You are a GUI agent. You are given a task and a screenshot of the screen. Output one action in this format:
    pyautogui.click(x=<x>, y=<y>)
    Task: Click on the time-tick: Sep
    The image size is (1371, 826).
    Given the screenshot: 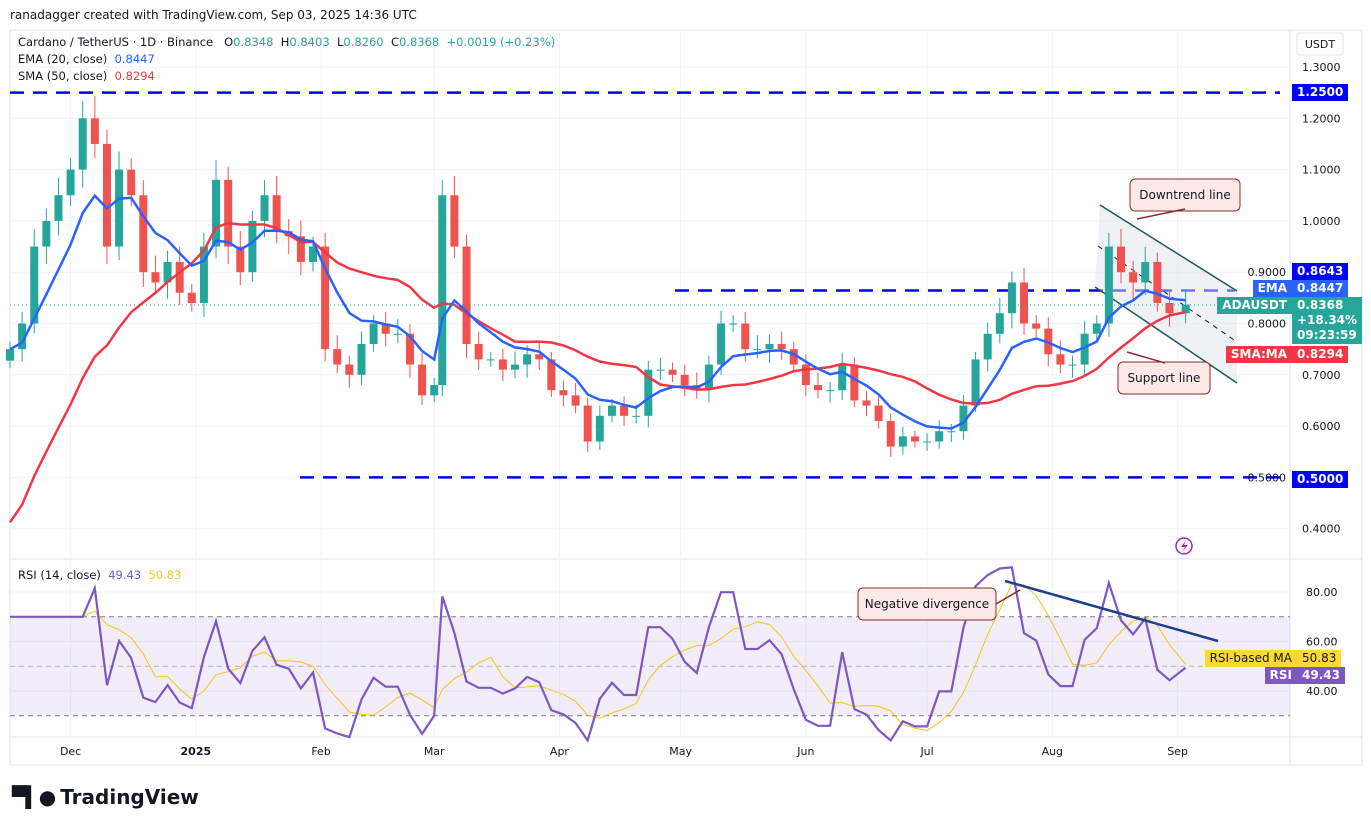 What is the action you would take?
    pyautogui.click(x=1177, y=751)
    